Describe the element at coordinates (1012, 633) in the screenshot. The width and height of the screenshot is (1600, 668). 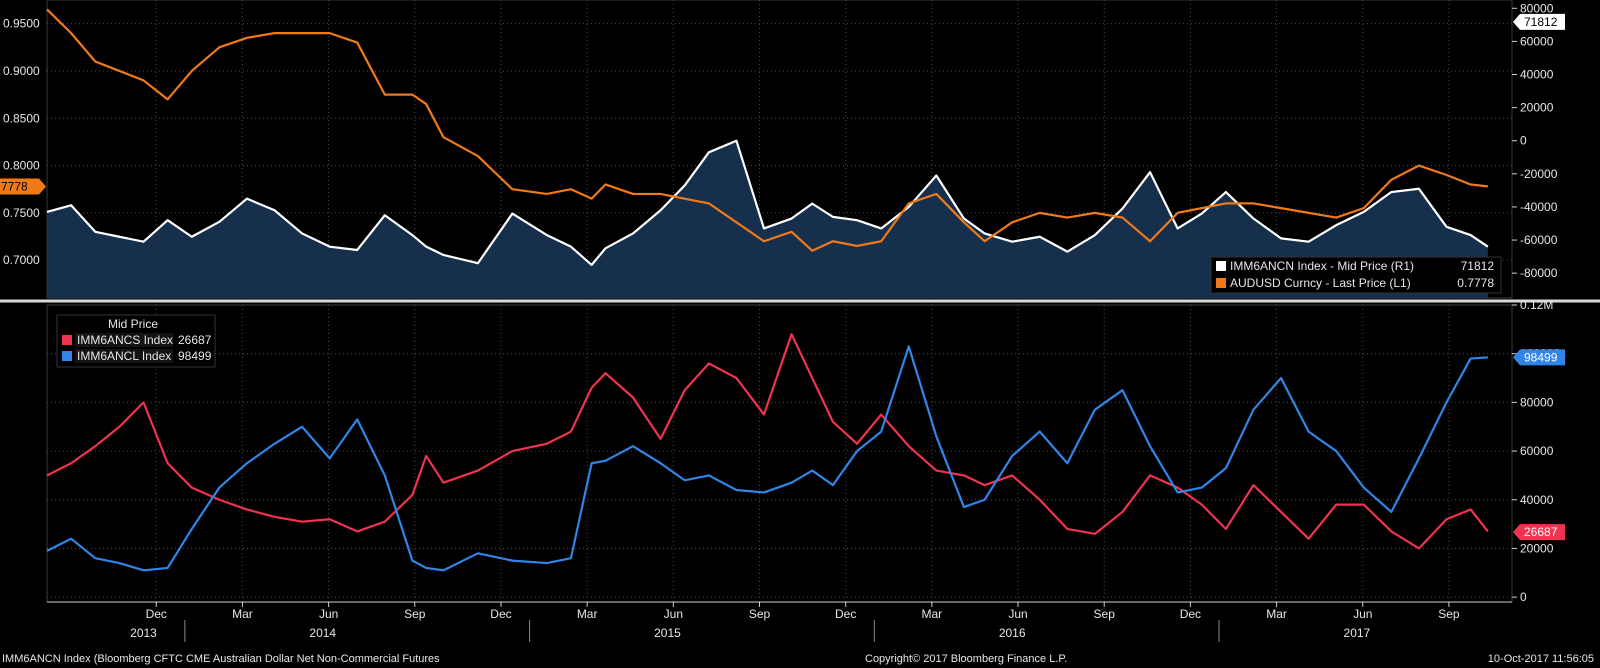
I see `x-year-label: 2016` at that location.